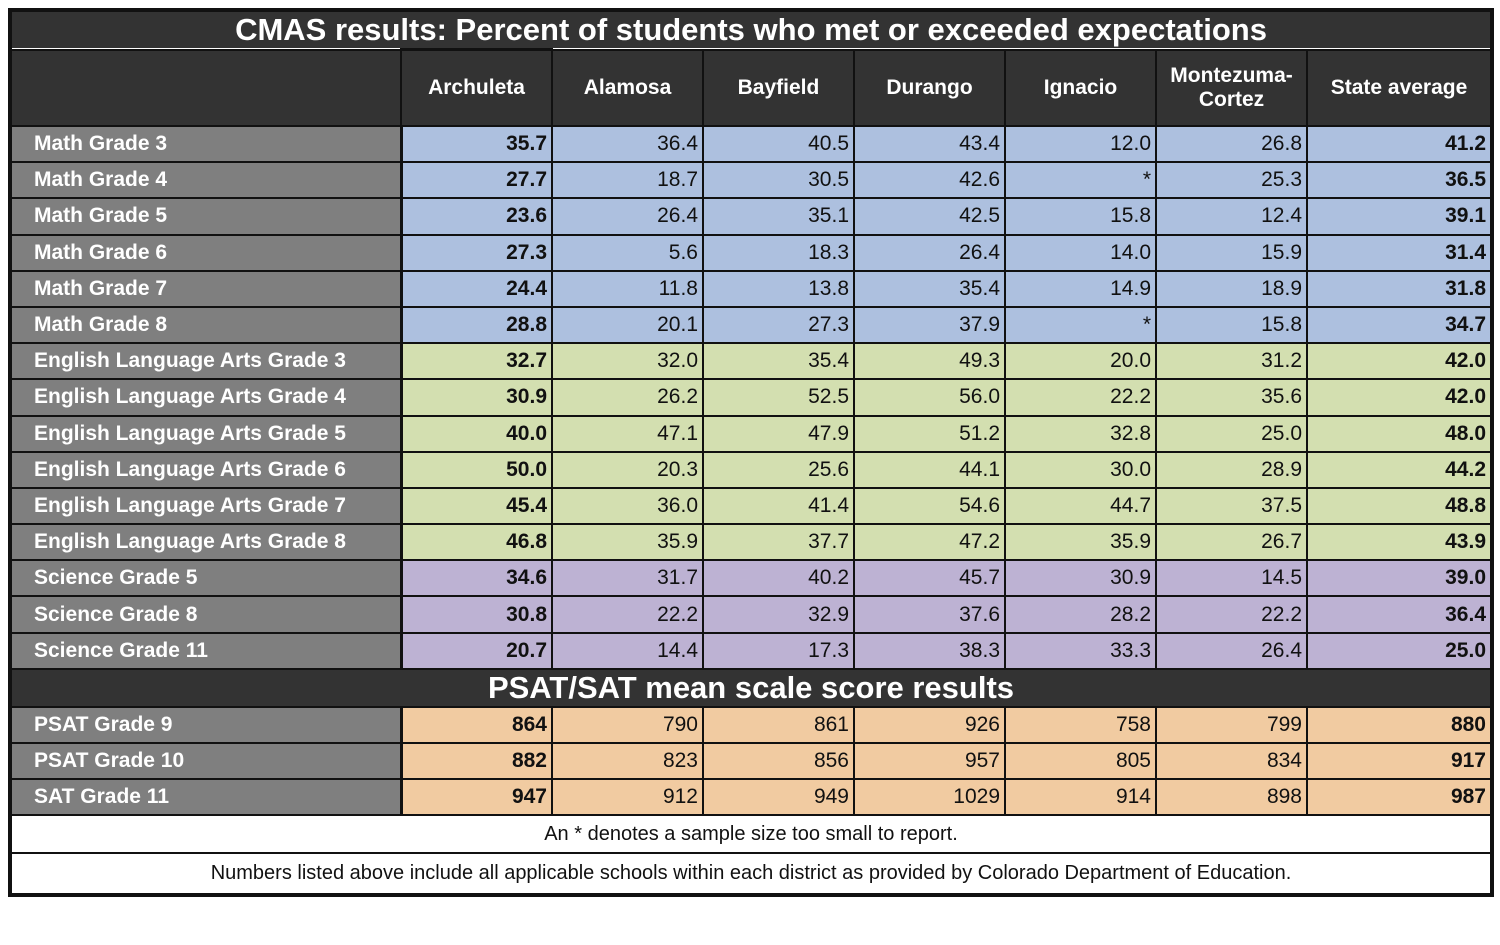 This screenshot has width=1500, height=945. What do you see at coordinates (778, 180) in the screenshot?
I see `value-cell: 30.5` at bounding box center [778, 180].